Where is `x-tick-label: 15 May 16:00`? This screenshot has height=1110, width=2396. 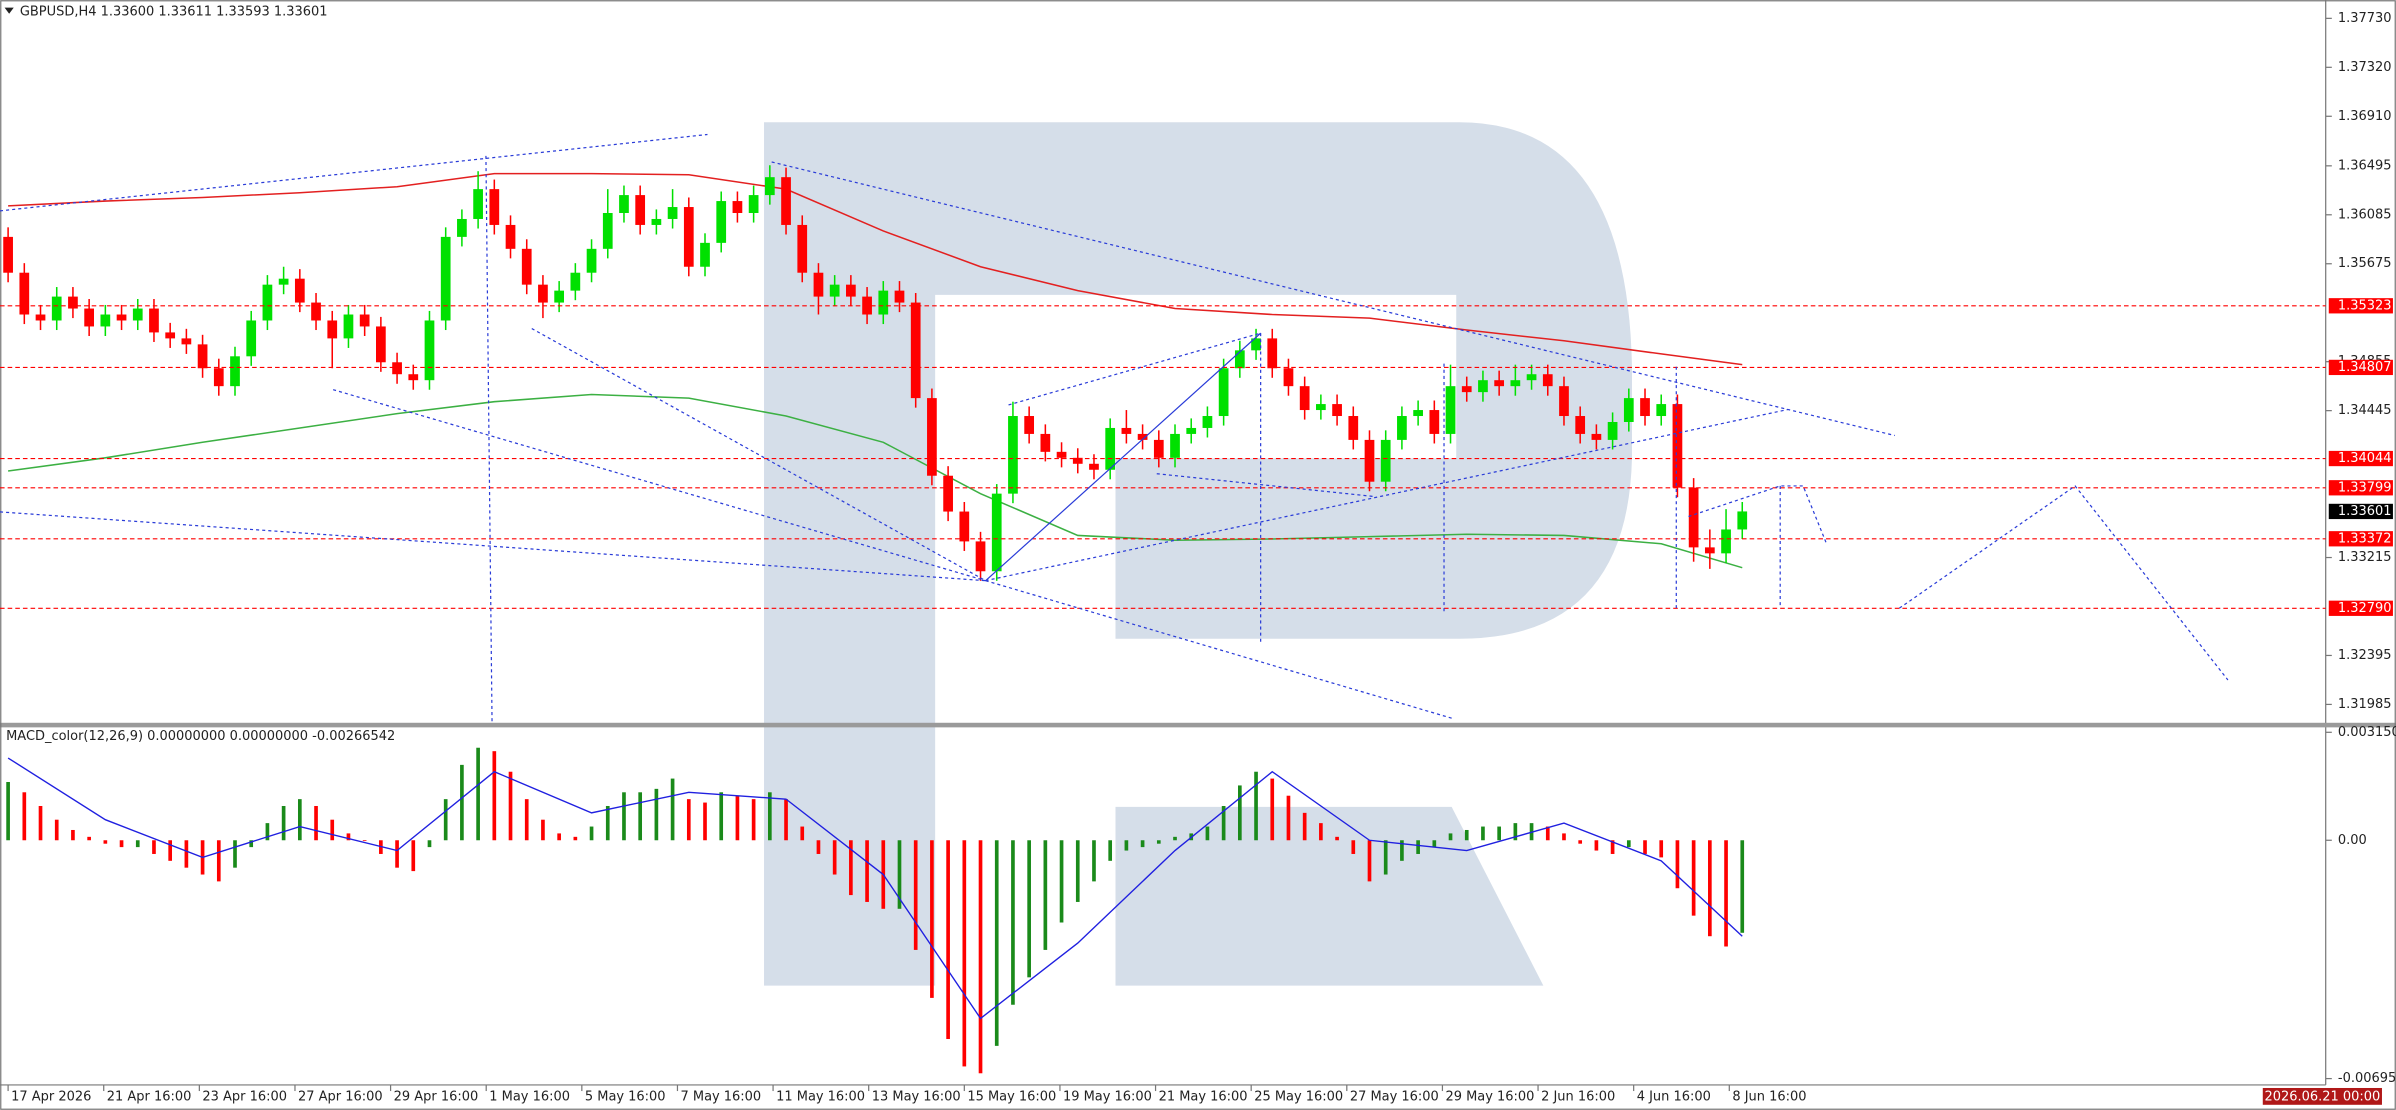 x-tick-label: 15 May 16:00 is located at coordinates (1011, 1097).